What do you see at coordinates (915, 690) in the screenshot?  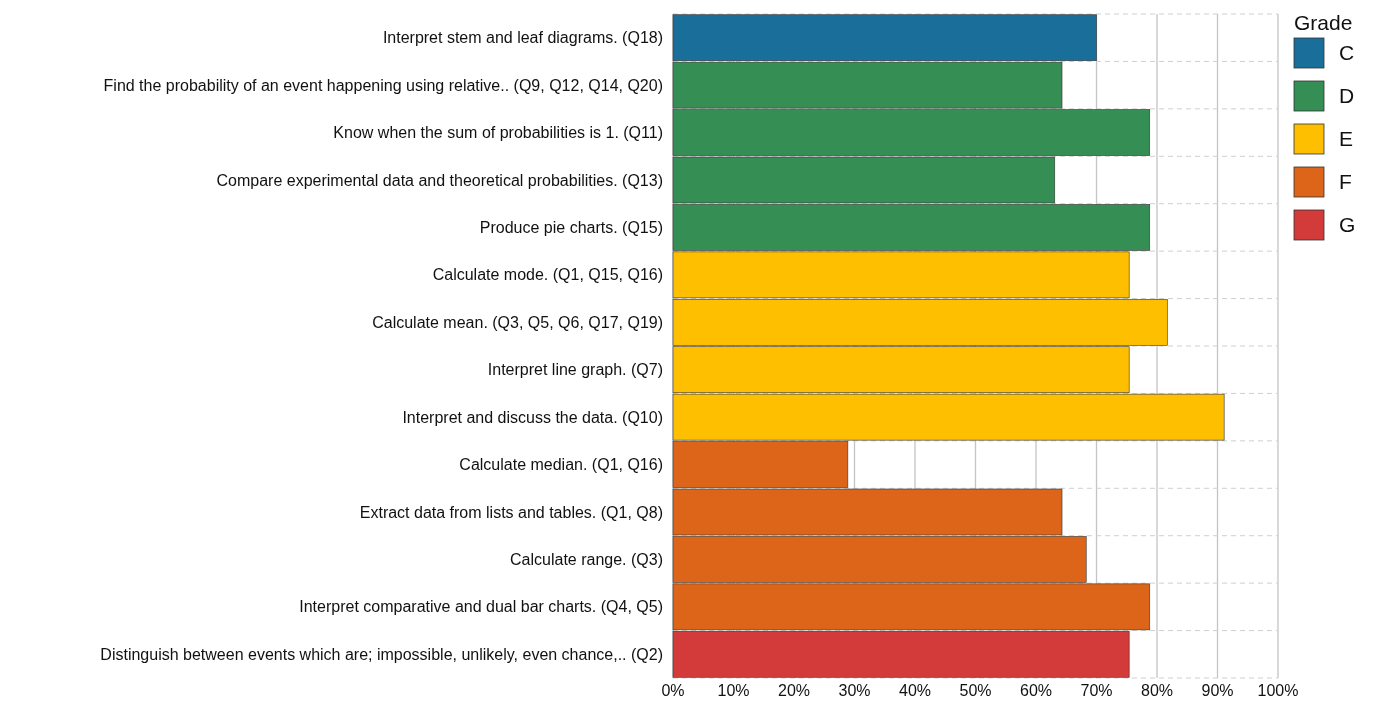 I see `x-tick-label: 40%` at bounding box center [915, 690].